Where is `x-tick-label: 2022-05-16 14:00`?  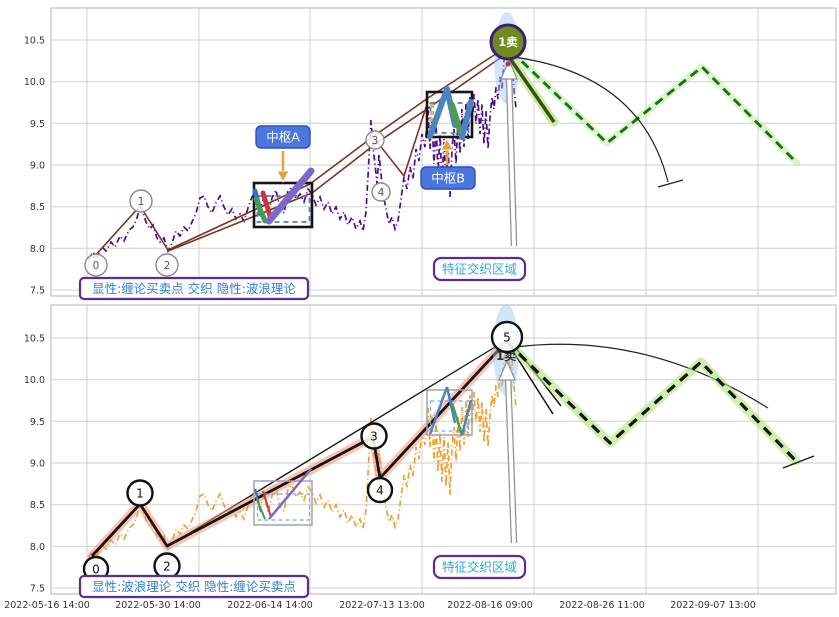
x-tick-label: 2022-05-16 14:00 is located at coordinates (47, 605).